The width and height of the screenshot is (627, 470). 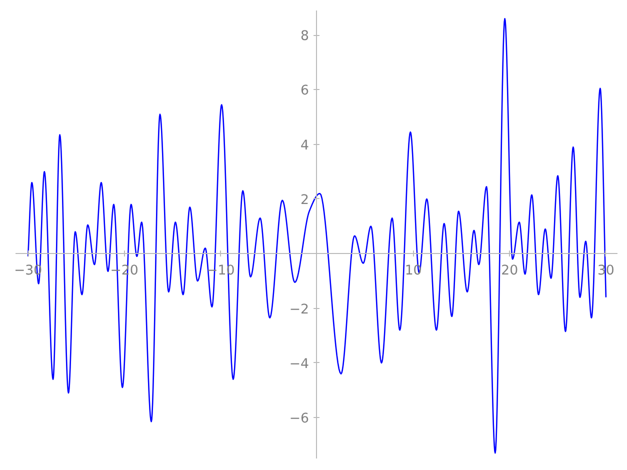 What do you see at coordinates (304, 91) in the screenshot?
I see `y-tick-label: 6` at bounding box center [304, 91].